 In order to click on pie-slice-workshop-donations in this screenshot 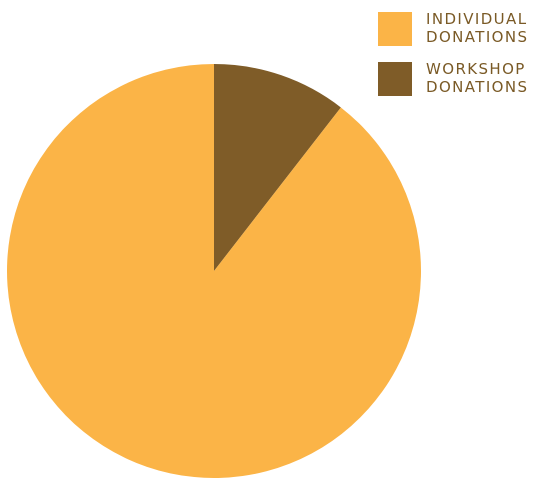, I will do `click(277, 167)`.